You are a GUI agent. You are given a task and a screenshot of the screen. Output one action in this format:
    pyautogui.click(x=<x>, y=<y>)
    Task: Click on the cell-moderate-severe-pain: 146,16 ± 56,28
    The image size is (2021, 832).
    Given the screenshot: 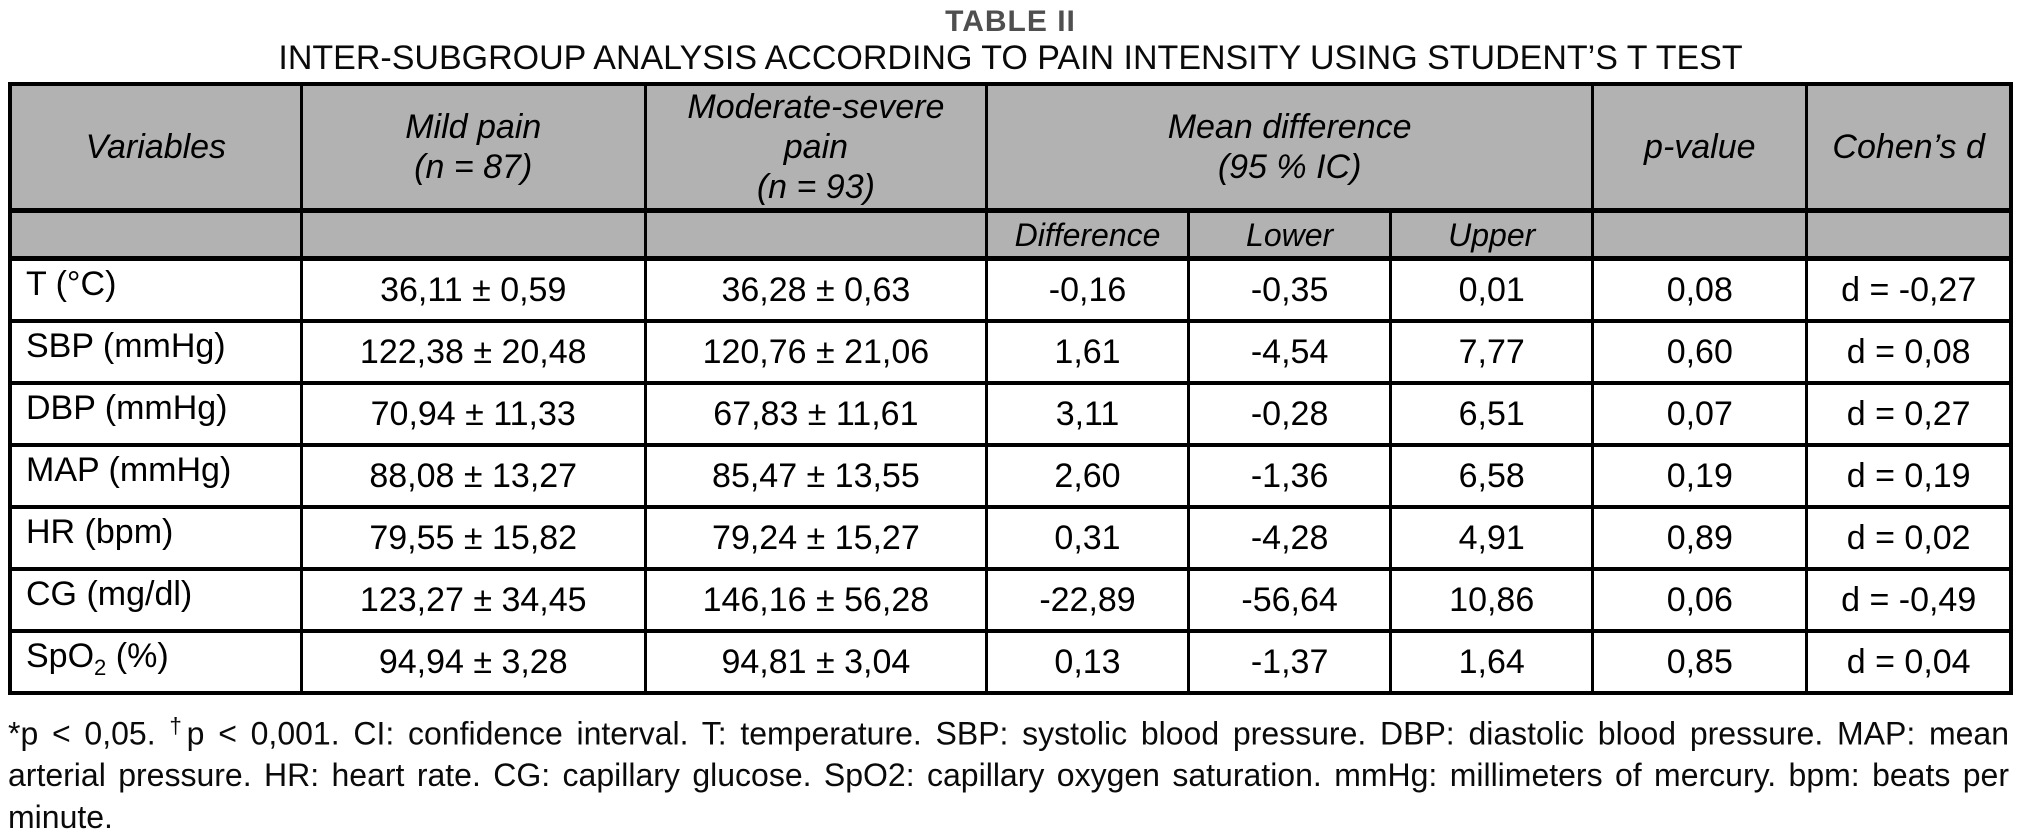 What is the action you would take?
    pyautogui.click(x=815, y=599)
    